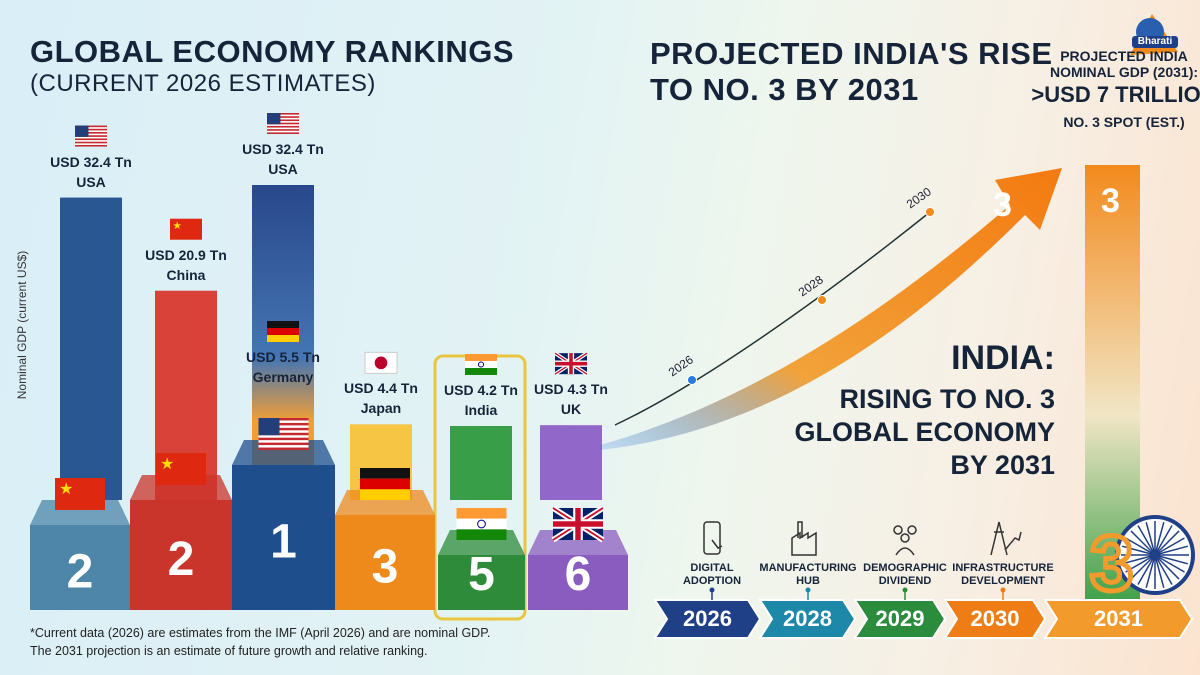 The width and height of the screenshot is (1200, 675). I want to click on podium-block-rank-5: 5, so click(481, 570).